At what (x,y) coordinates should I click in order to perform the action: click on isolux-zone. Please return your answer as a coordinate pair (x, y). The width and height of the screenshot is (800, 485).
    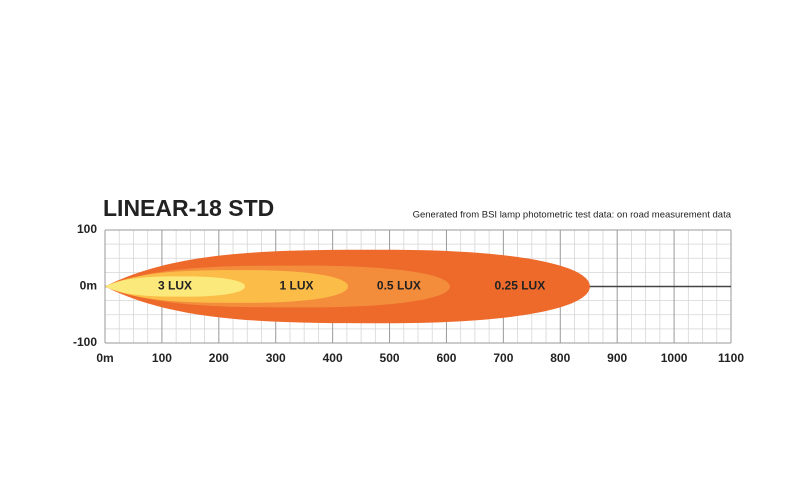
    Looking at the image, I should click on (175, 286).